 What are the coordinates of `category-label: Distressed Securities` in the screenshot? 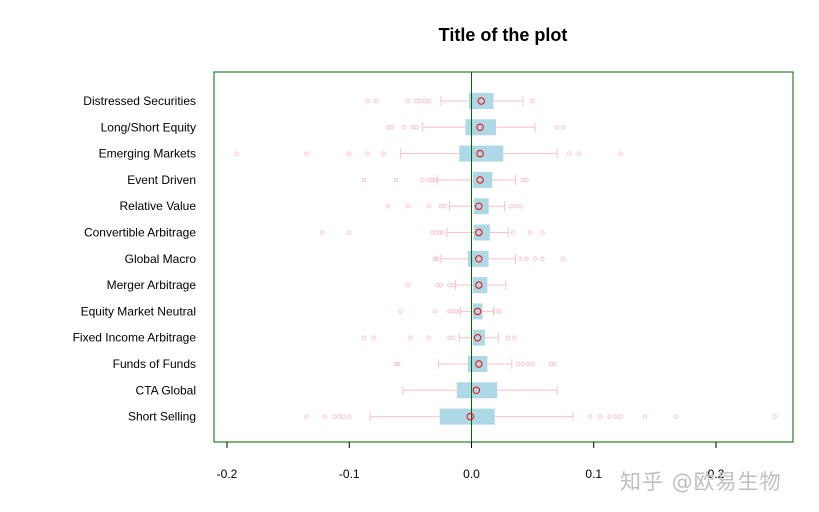 It's located at (139, 101).